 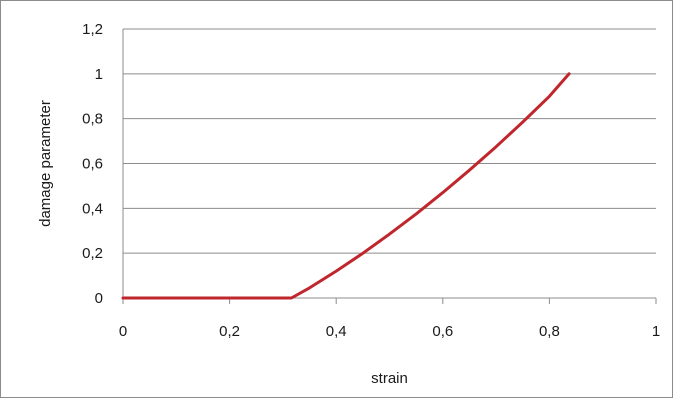 What do you see at coordinates (92, 29) in the screenshot?
I see `y-tick-label: 1,2` at bounding box center [92, 29].